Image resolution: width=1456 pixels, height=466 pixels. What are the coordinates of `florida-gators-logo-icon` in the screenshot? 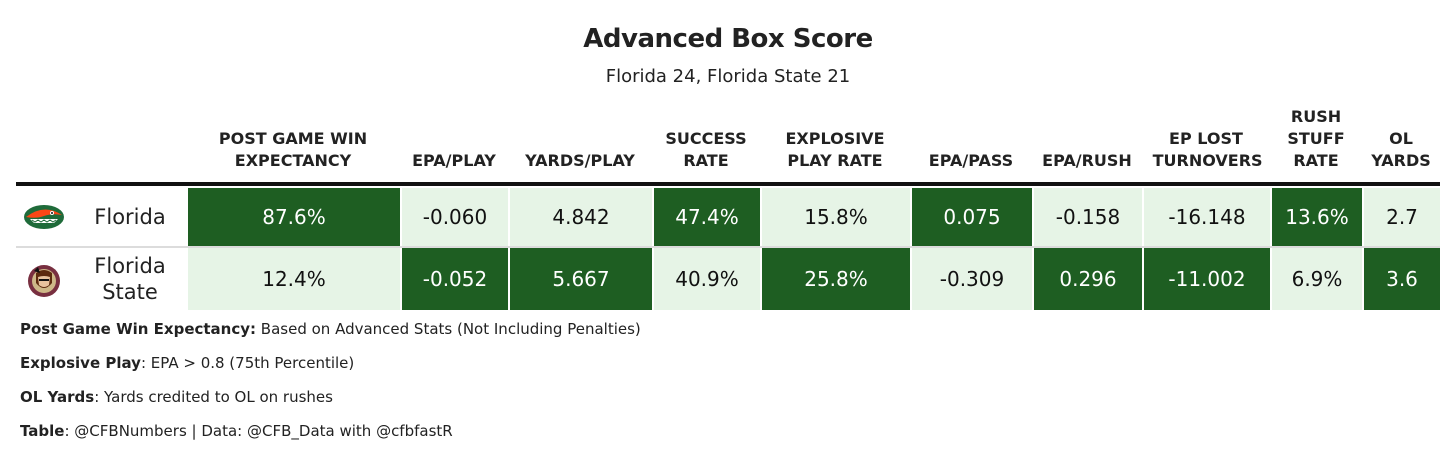 It's located at (44, 219).